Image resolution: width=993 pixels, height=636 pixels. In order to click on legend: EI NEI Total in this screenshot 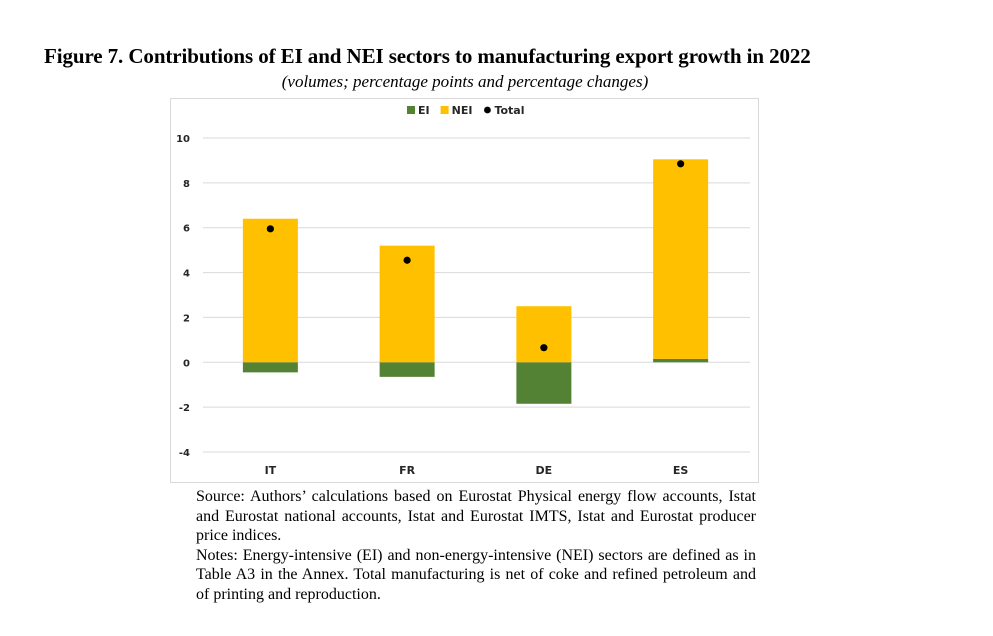, I will do `click(466, 110)`.